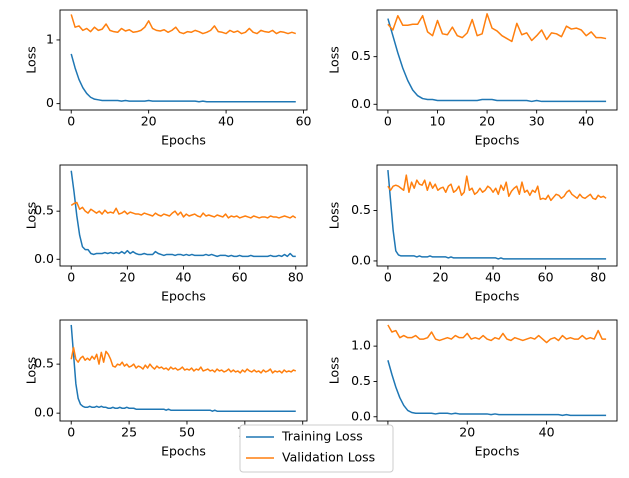  Describe the element at coordinates (361, 345) in the screenshot. I see `y-tick-label: 1.0` at that location.